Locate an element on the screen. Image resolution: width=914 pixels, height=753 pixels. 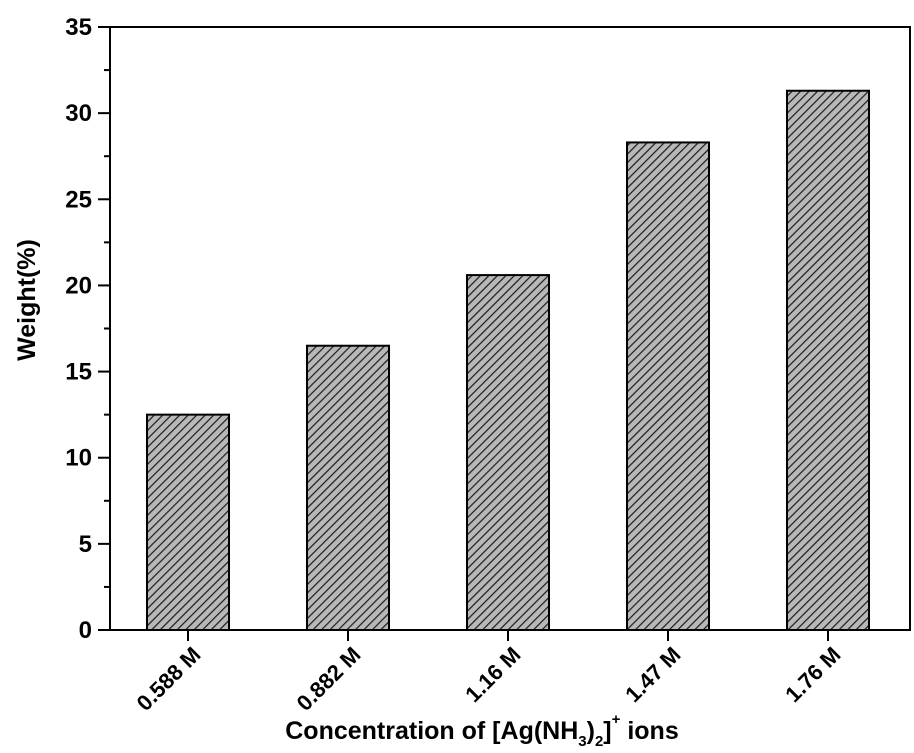
y-axis-ticks: 0 5 10 15 20 25 30 35 is located at coordinates (87, 329).